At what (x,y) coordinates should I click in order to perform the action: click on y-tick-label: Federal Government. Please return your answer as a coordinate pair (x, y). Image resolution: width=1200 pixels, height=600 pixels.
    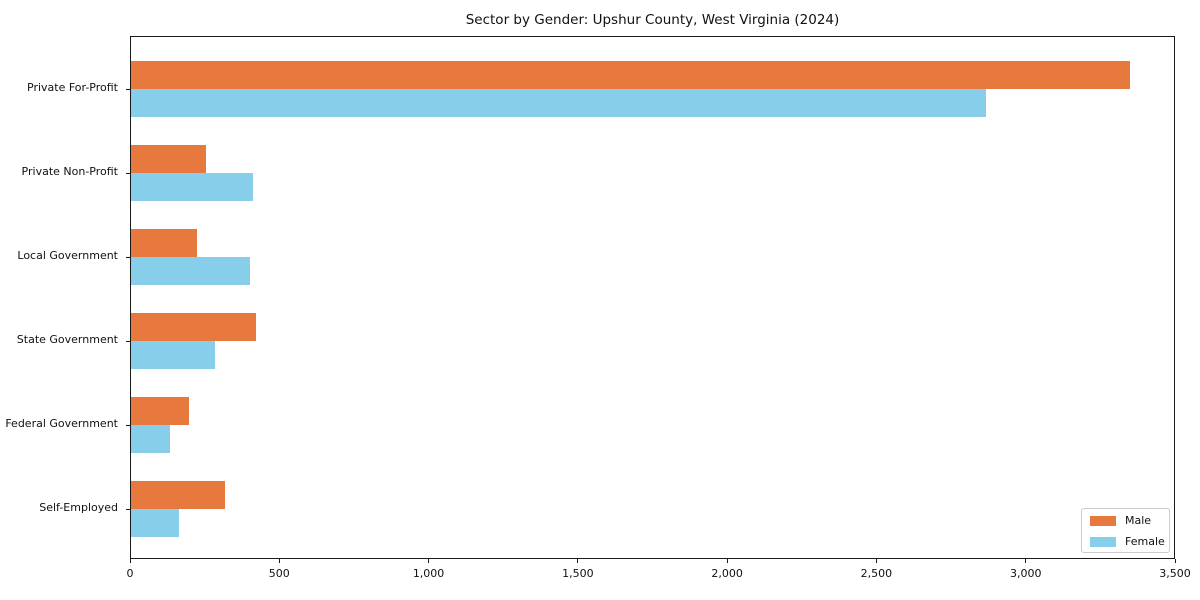
    Looking at the image, I should click on (61, 423).